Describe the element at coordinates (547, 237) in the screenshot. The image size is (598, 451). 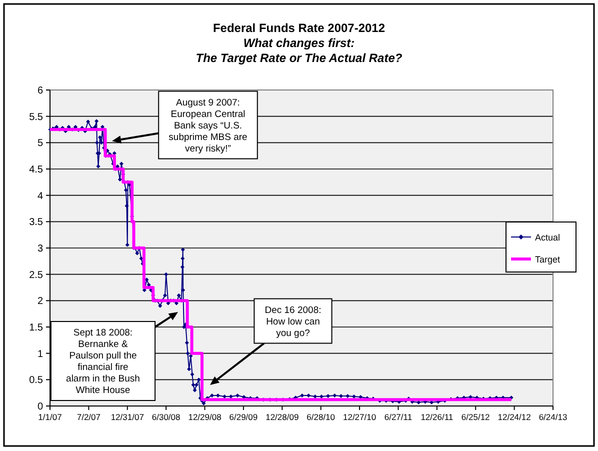
I see `legend-label: Actual` at that location.